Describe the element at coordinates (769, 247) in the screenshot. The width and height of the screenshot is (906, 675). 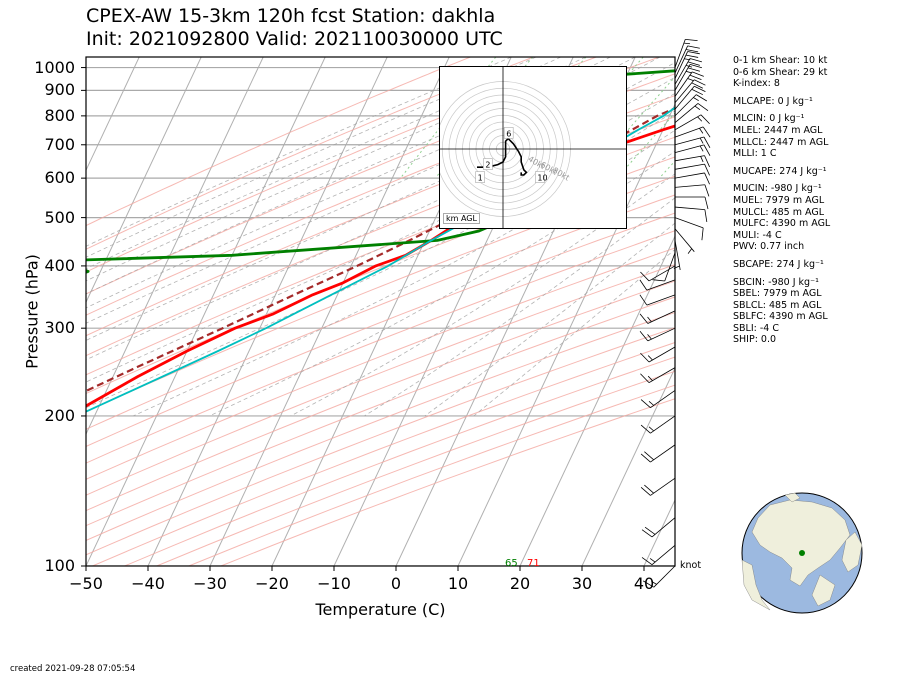
I see `index-line: PWV: 0.77 inch` at that location.